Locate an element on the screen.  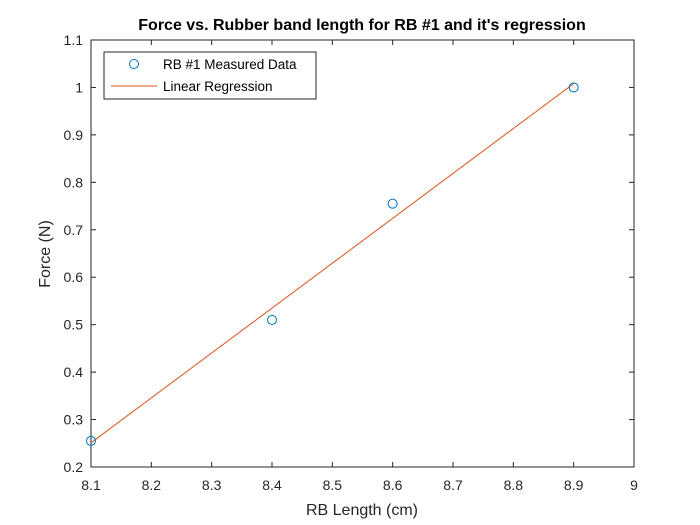
y-tick-label: 0.3 is located at coordinates (74, 420).